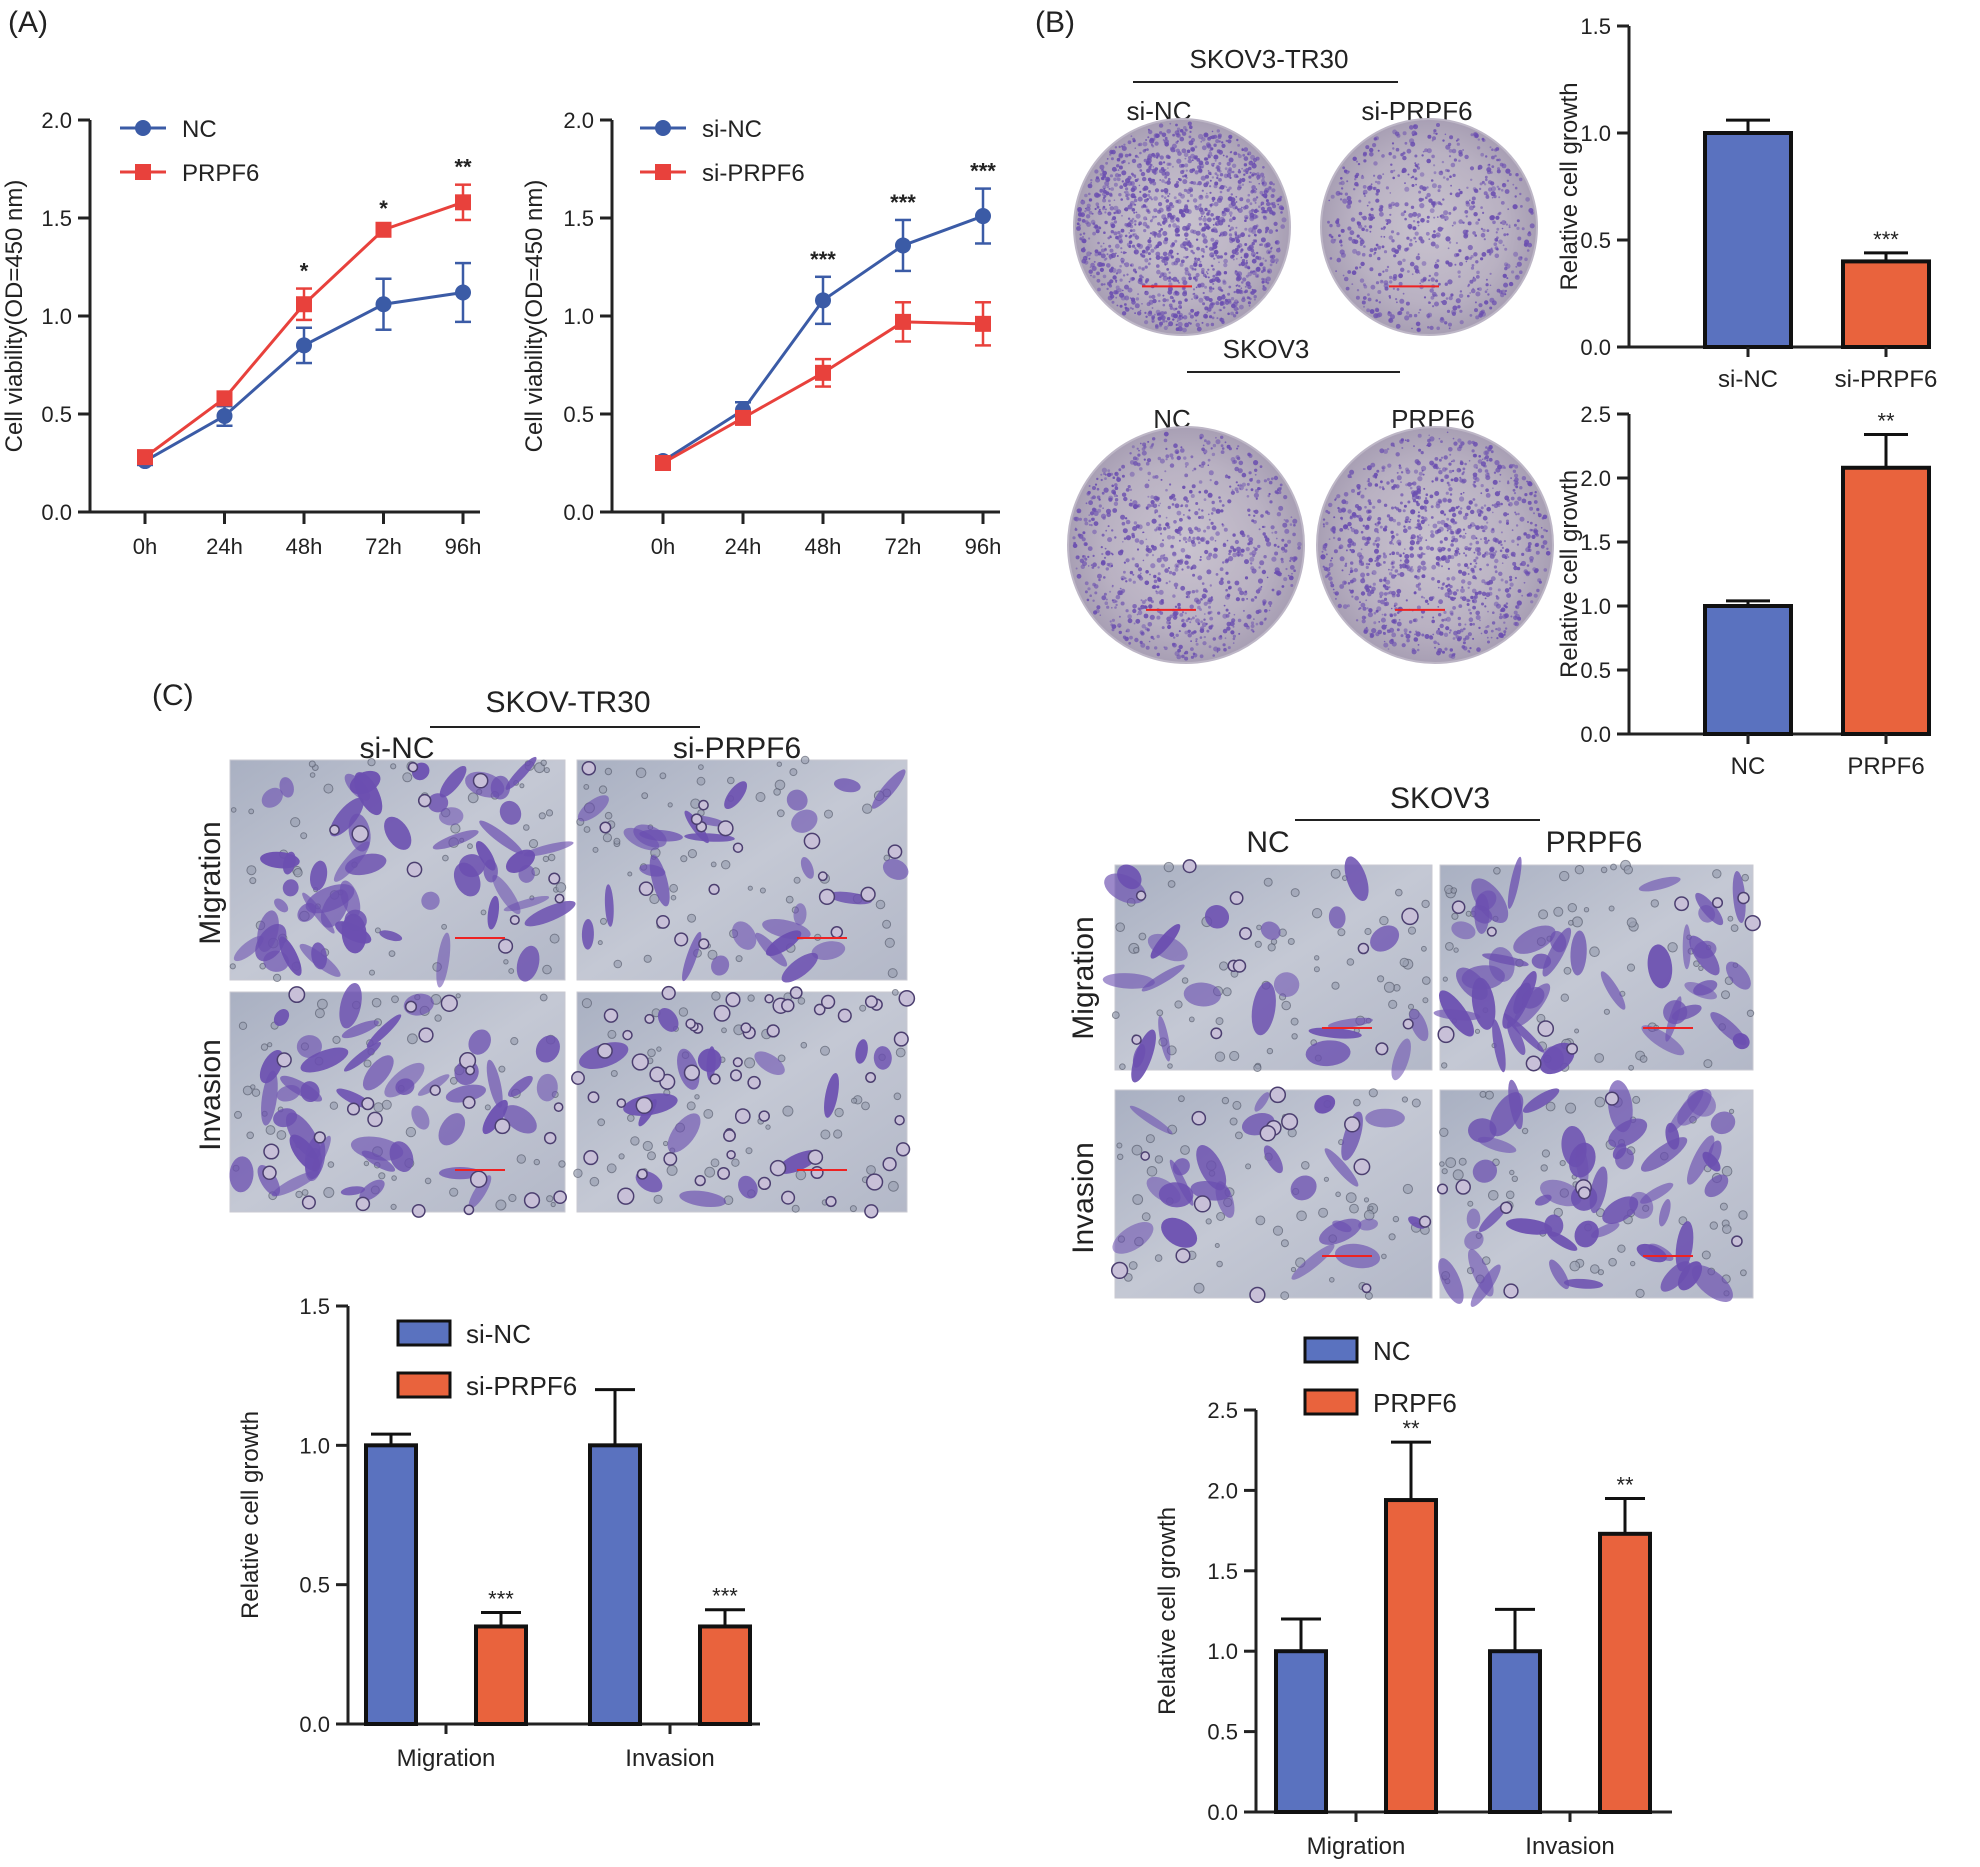 Image resolution: width=1980 pixels, height=1867 pixels. What do you see at coordinates (823, 372) in the screenshot?
I see `data-point-si-PRPF6` at bounding box center [823, 372].